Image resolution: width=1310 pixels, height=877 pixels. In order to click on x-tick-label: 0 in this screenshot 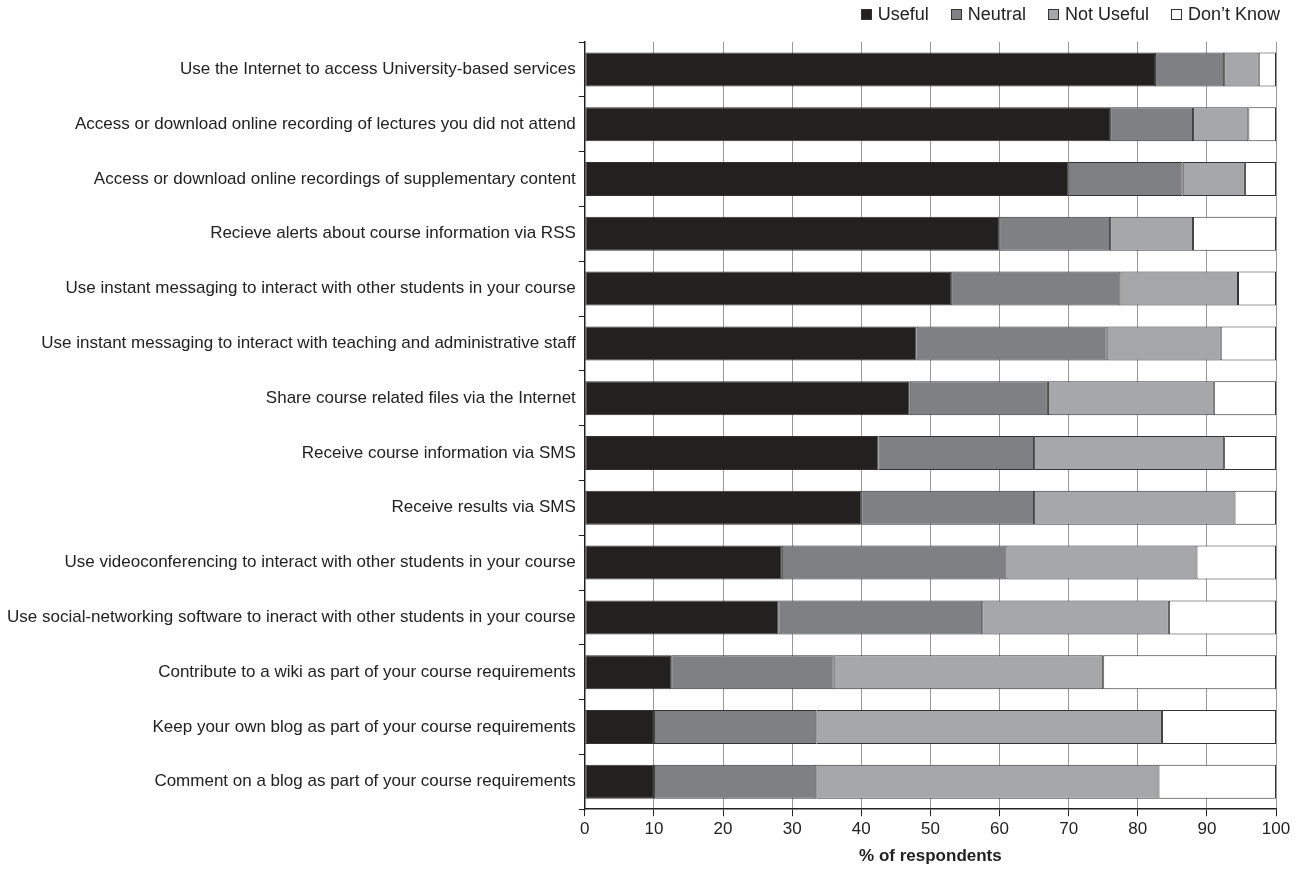, I will do `click(585, 829)`.